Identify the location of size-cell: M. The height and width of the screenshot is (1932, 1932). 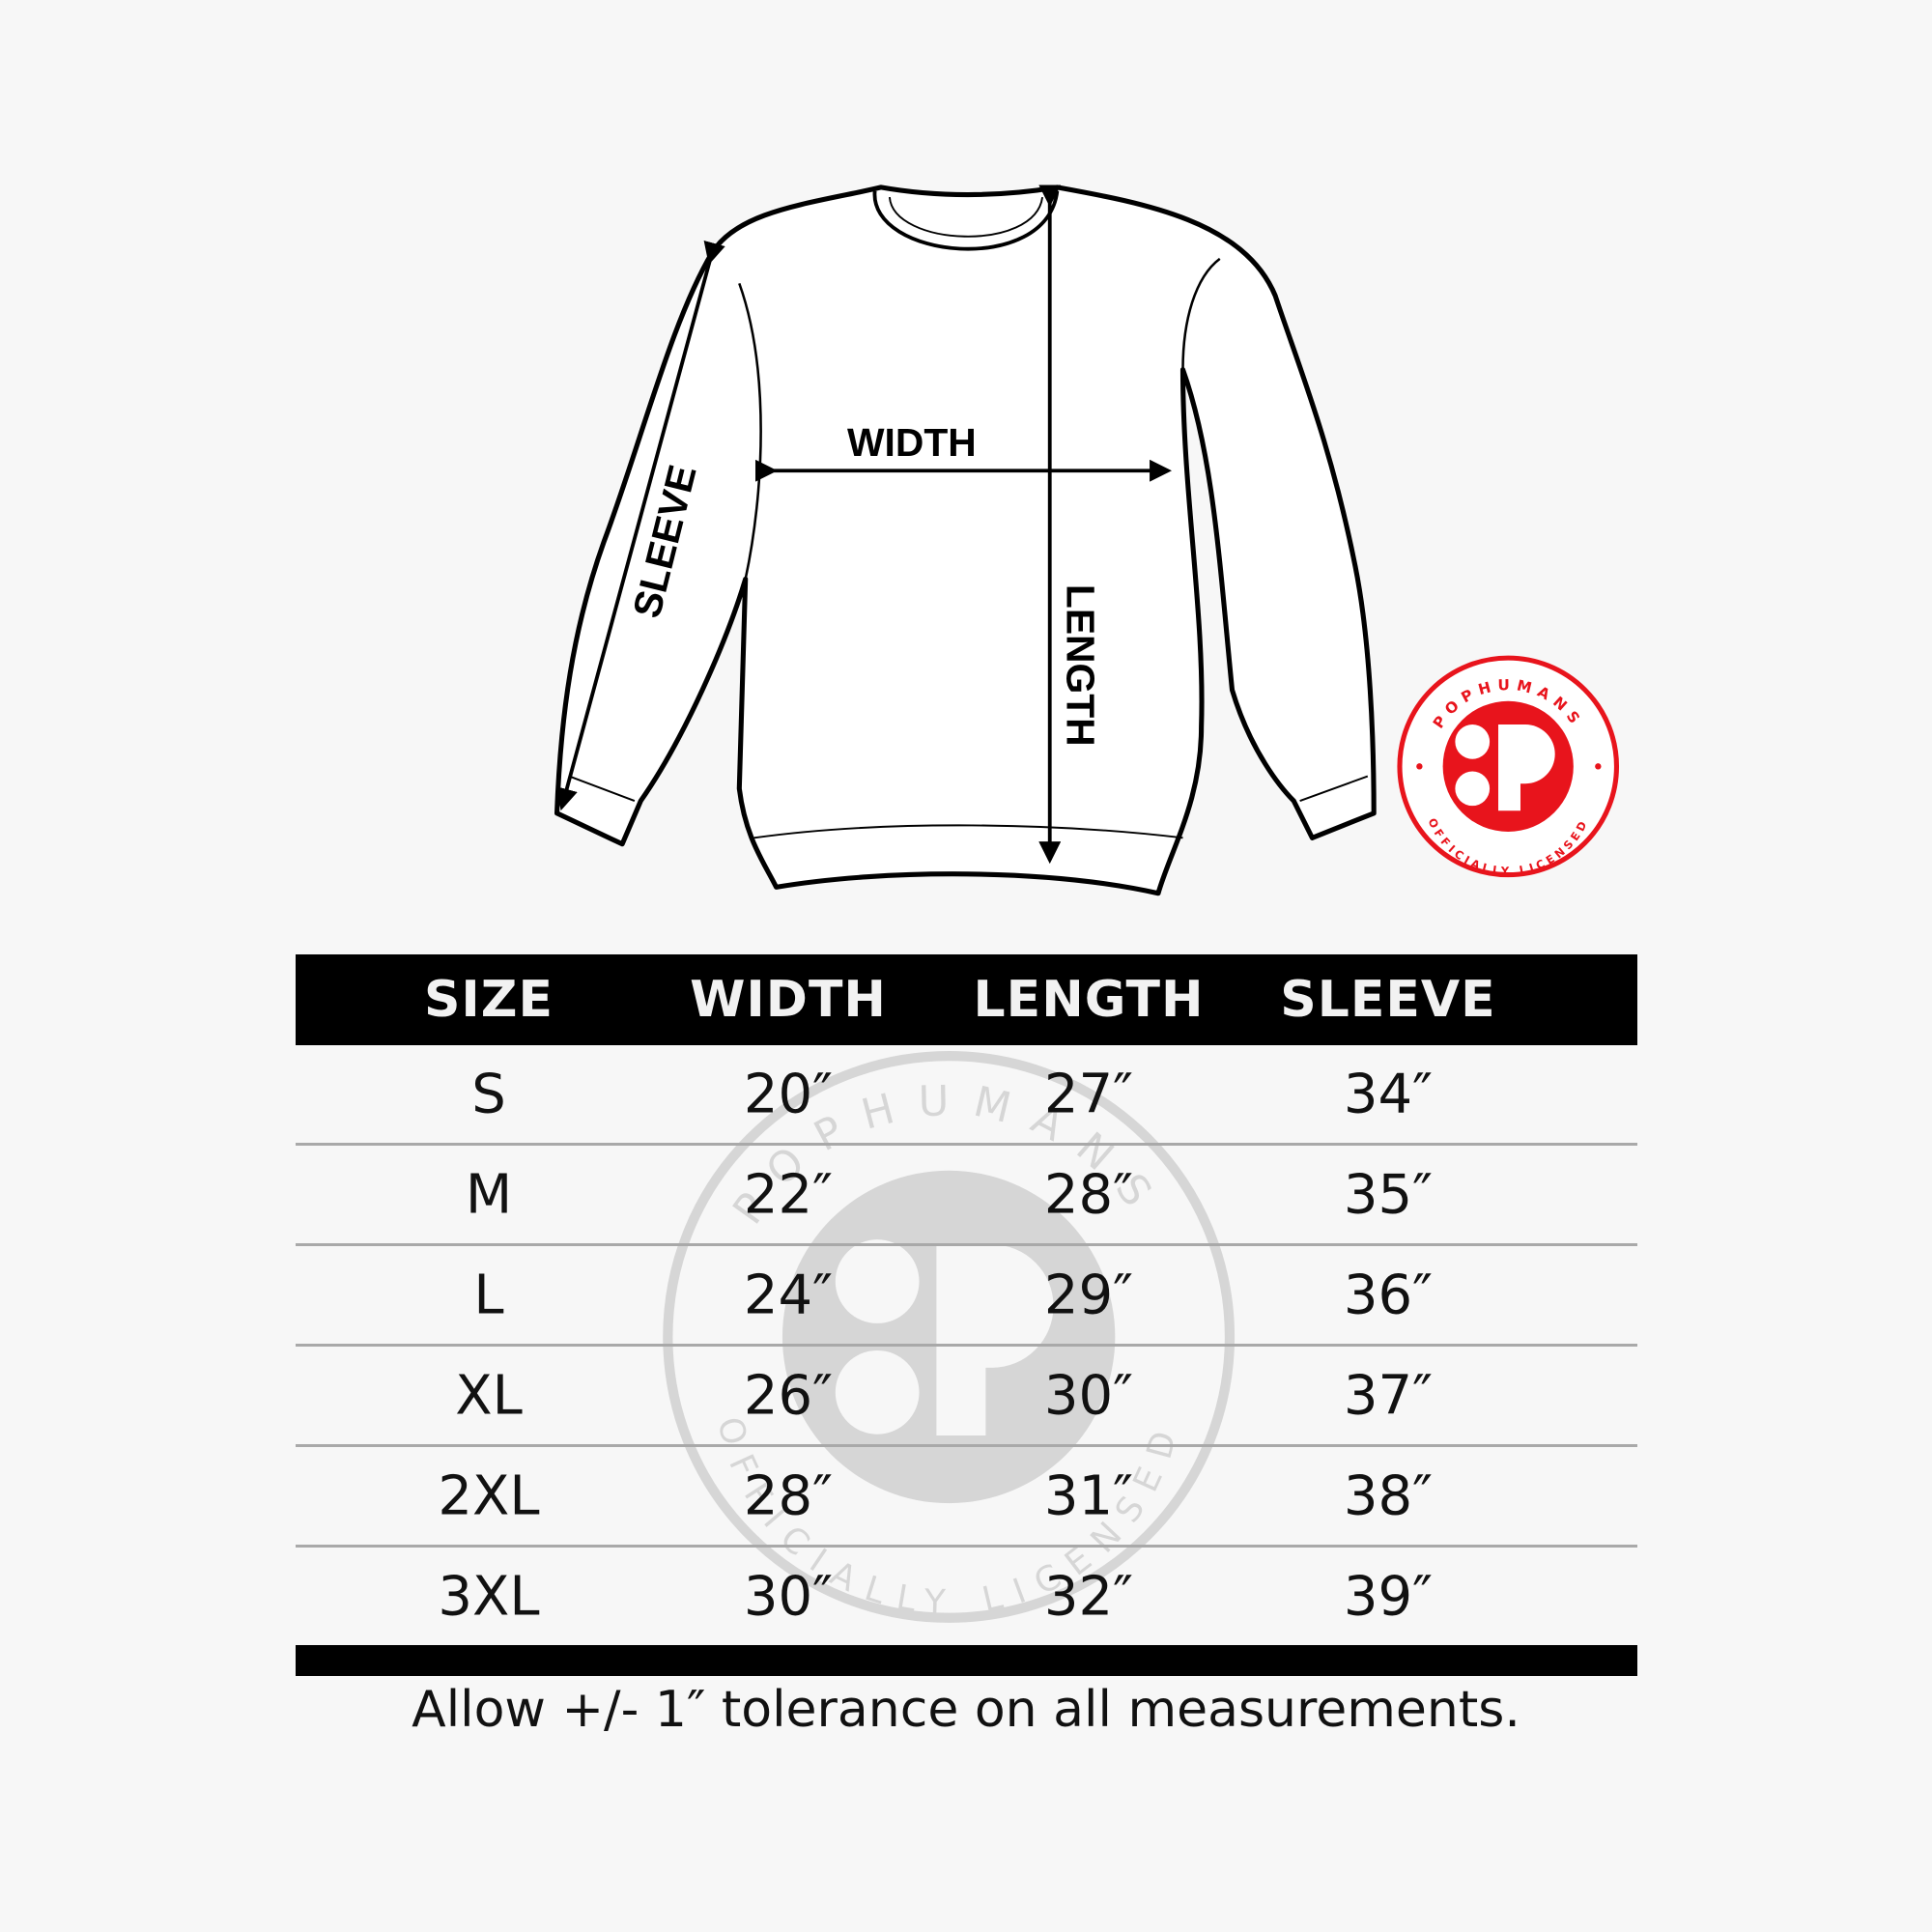
(489, 1194).